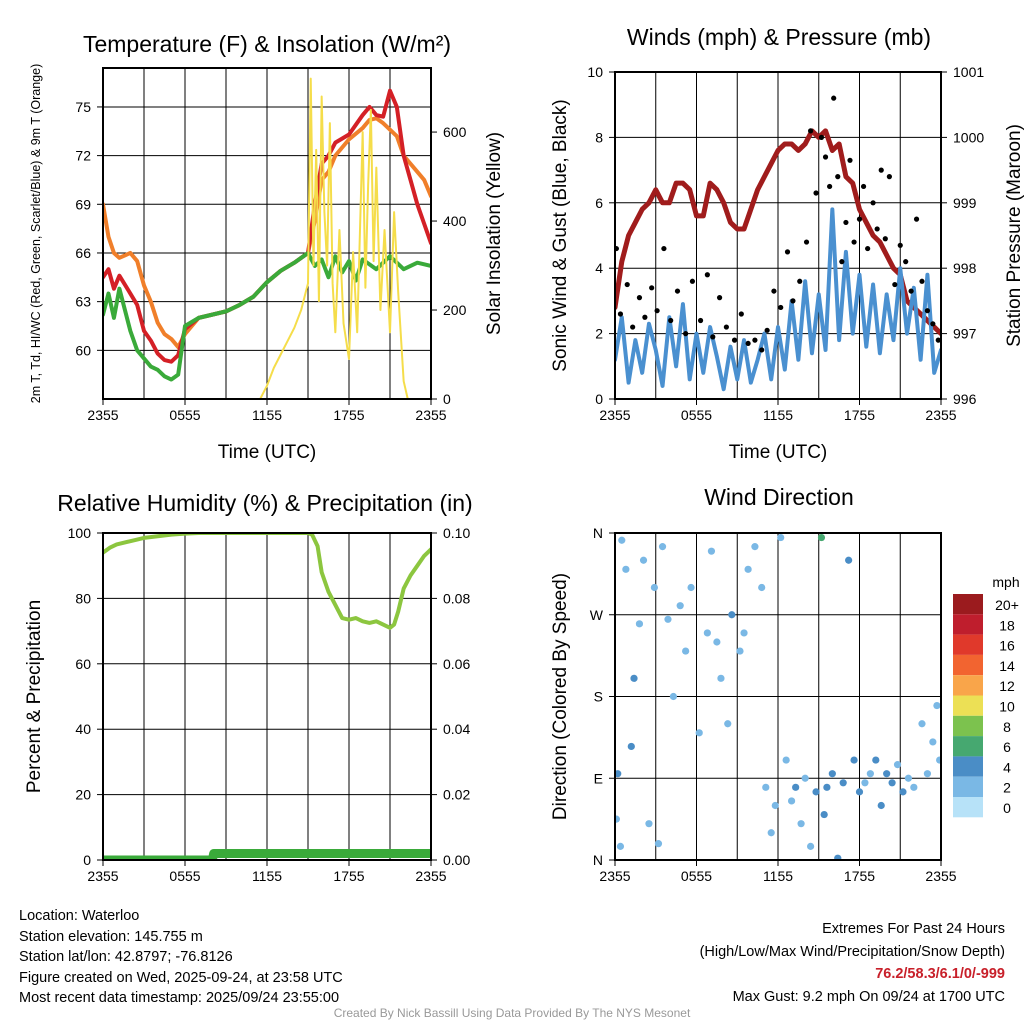 This screenshot has height=1024, width=1024. Describe the element at coordinates (111, 936) in the screenshot. I see `elevation: Station elevation: 145.755 m` at that location.